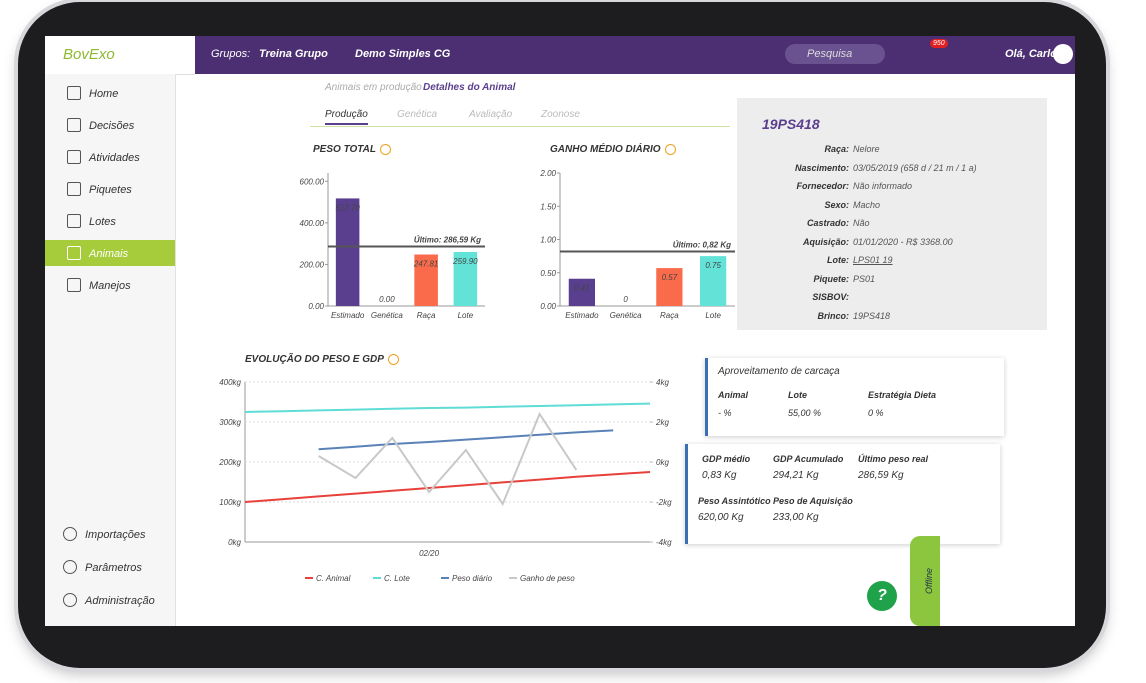  I want to click on nav-item: Parâmetros, so click(113, 568).